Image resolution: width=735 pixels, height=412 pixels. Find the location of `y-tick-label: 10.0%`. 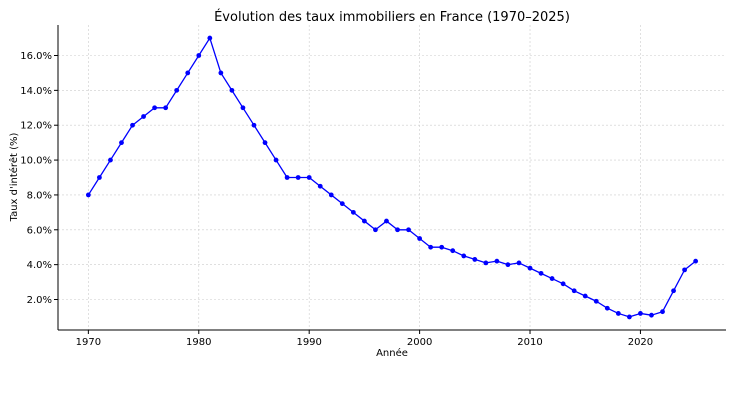

y-tick-label: 10.0% is located at coordinates (36, 161).